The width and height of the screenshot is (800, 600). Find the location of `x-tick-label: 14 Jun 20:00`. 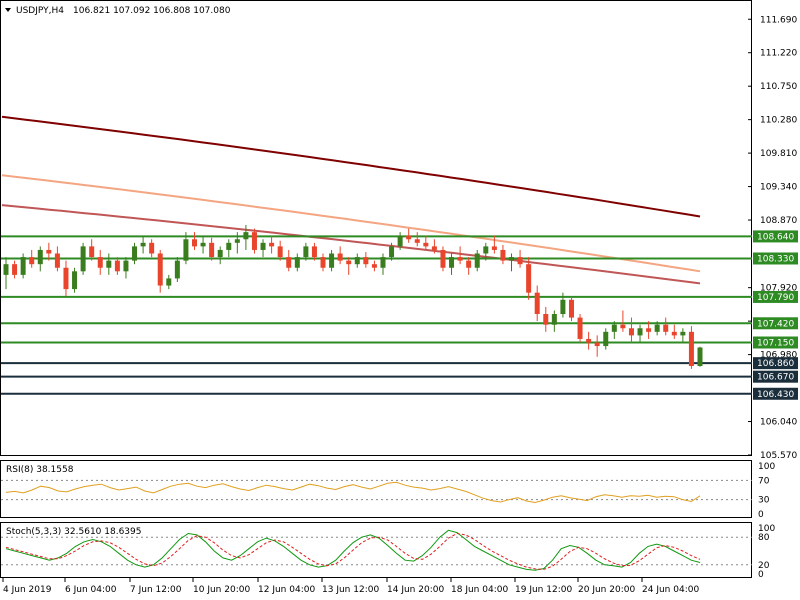

x-tick-label: 14 Jun 20:00 is located at coordinates (415, 590).